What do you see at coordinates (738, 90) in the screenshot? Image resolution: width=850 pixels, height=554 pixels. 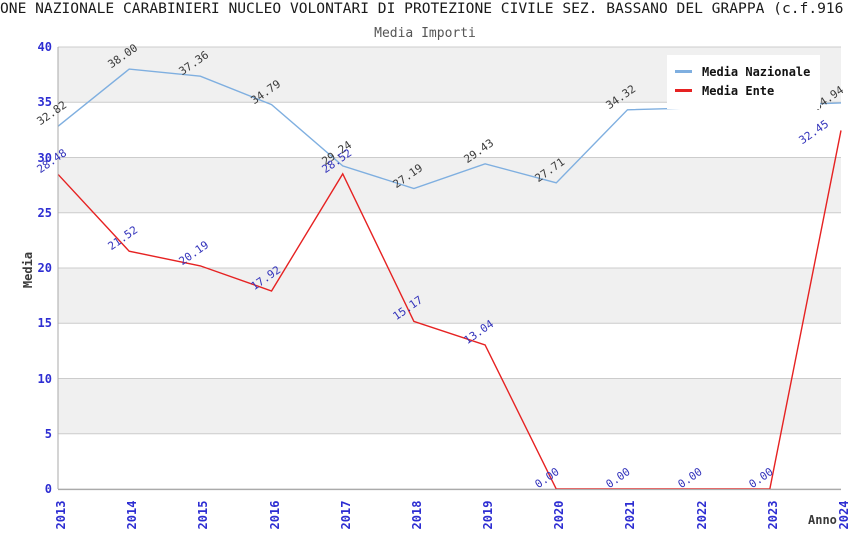 I see `legend-label: Media Ente` at bounding box center [738, 90].